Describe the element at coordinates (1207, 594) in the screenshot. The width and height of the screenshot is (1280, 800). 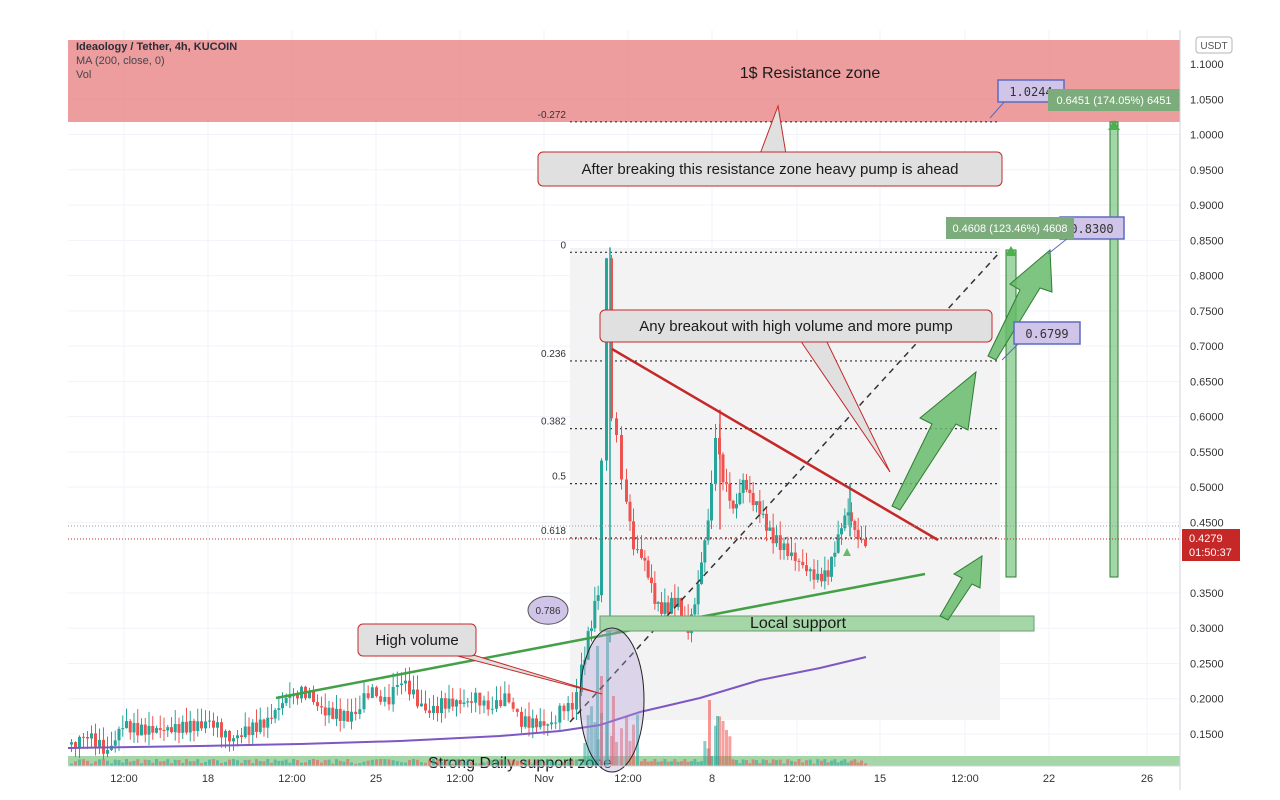
I see `price-tick-label: 0.3500` at that location.